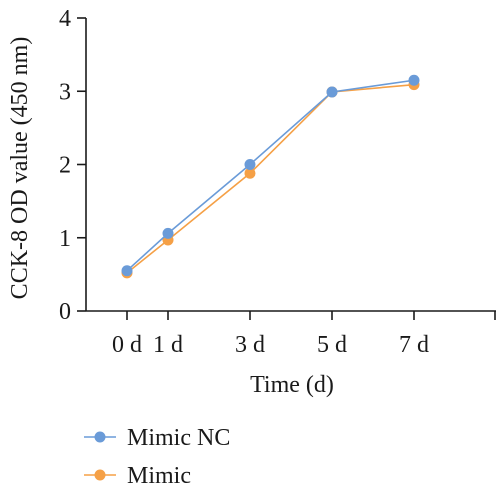  I want to click on x-axis-ticks: 0 d 1 d 3 d 5 d 7 d, so click(304, 334).